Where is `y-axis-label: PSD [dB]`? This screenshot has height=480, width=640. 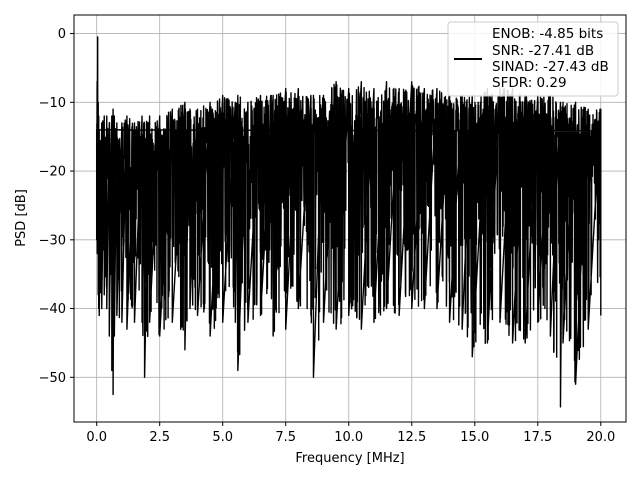 y-axis-label: PSD [dB] is located at coordinates (21, 218).